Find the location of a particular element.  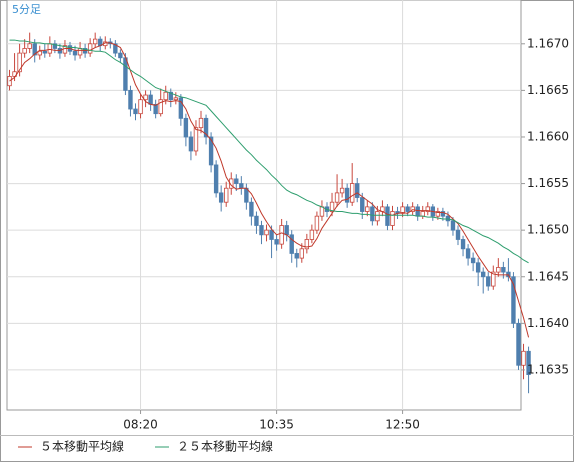

x-tick-label: 08:20 is located at coordinates (140, 425).